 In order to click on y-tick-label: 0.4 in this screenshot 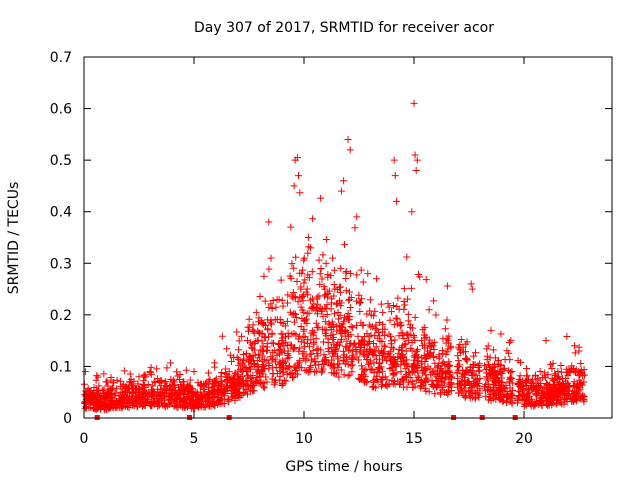, I will do `click(61, 213)`.